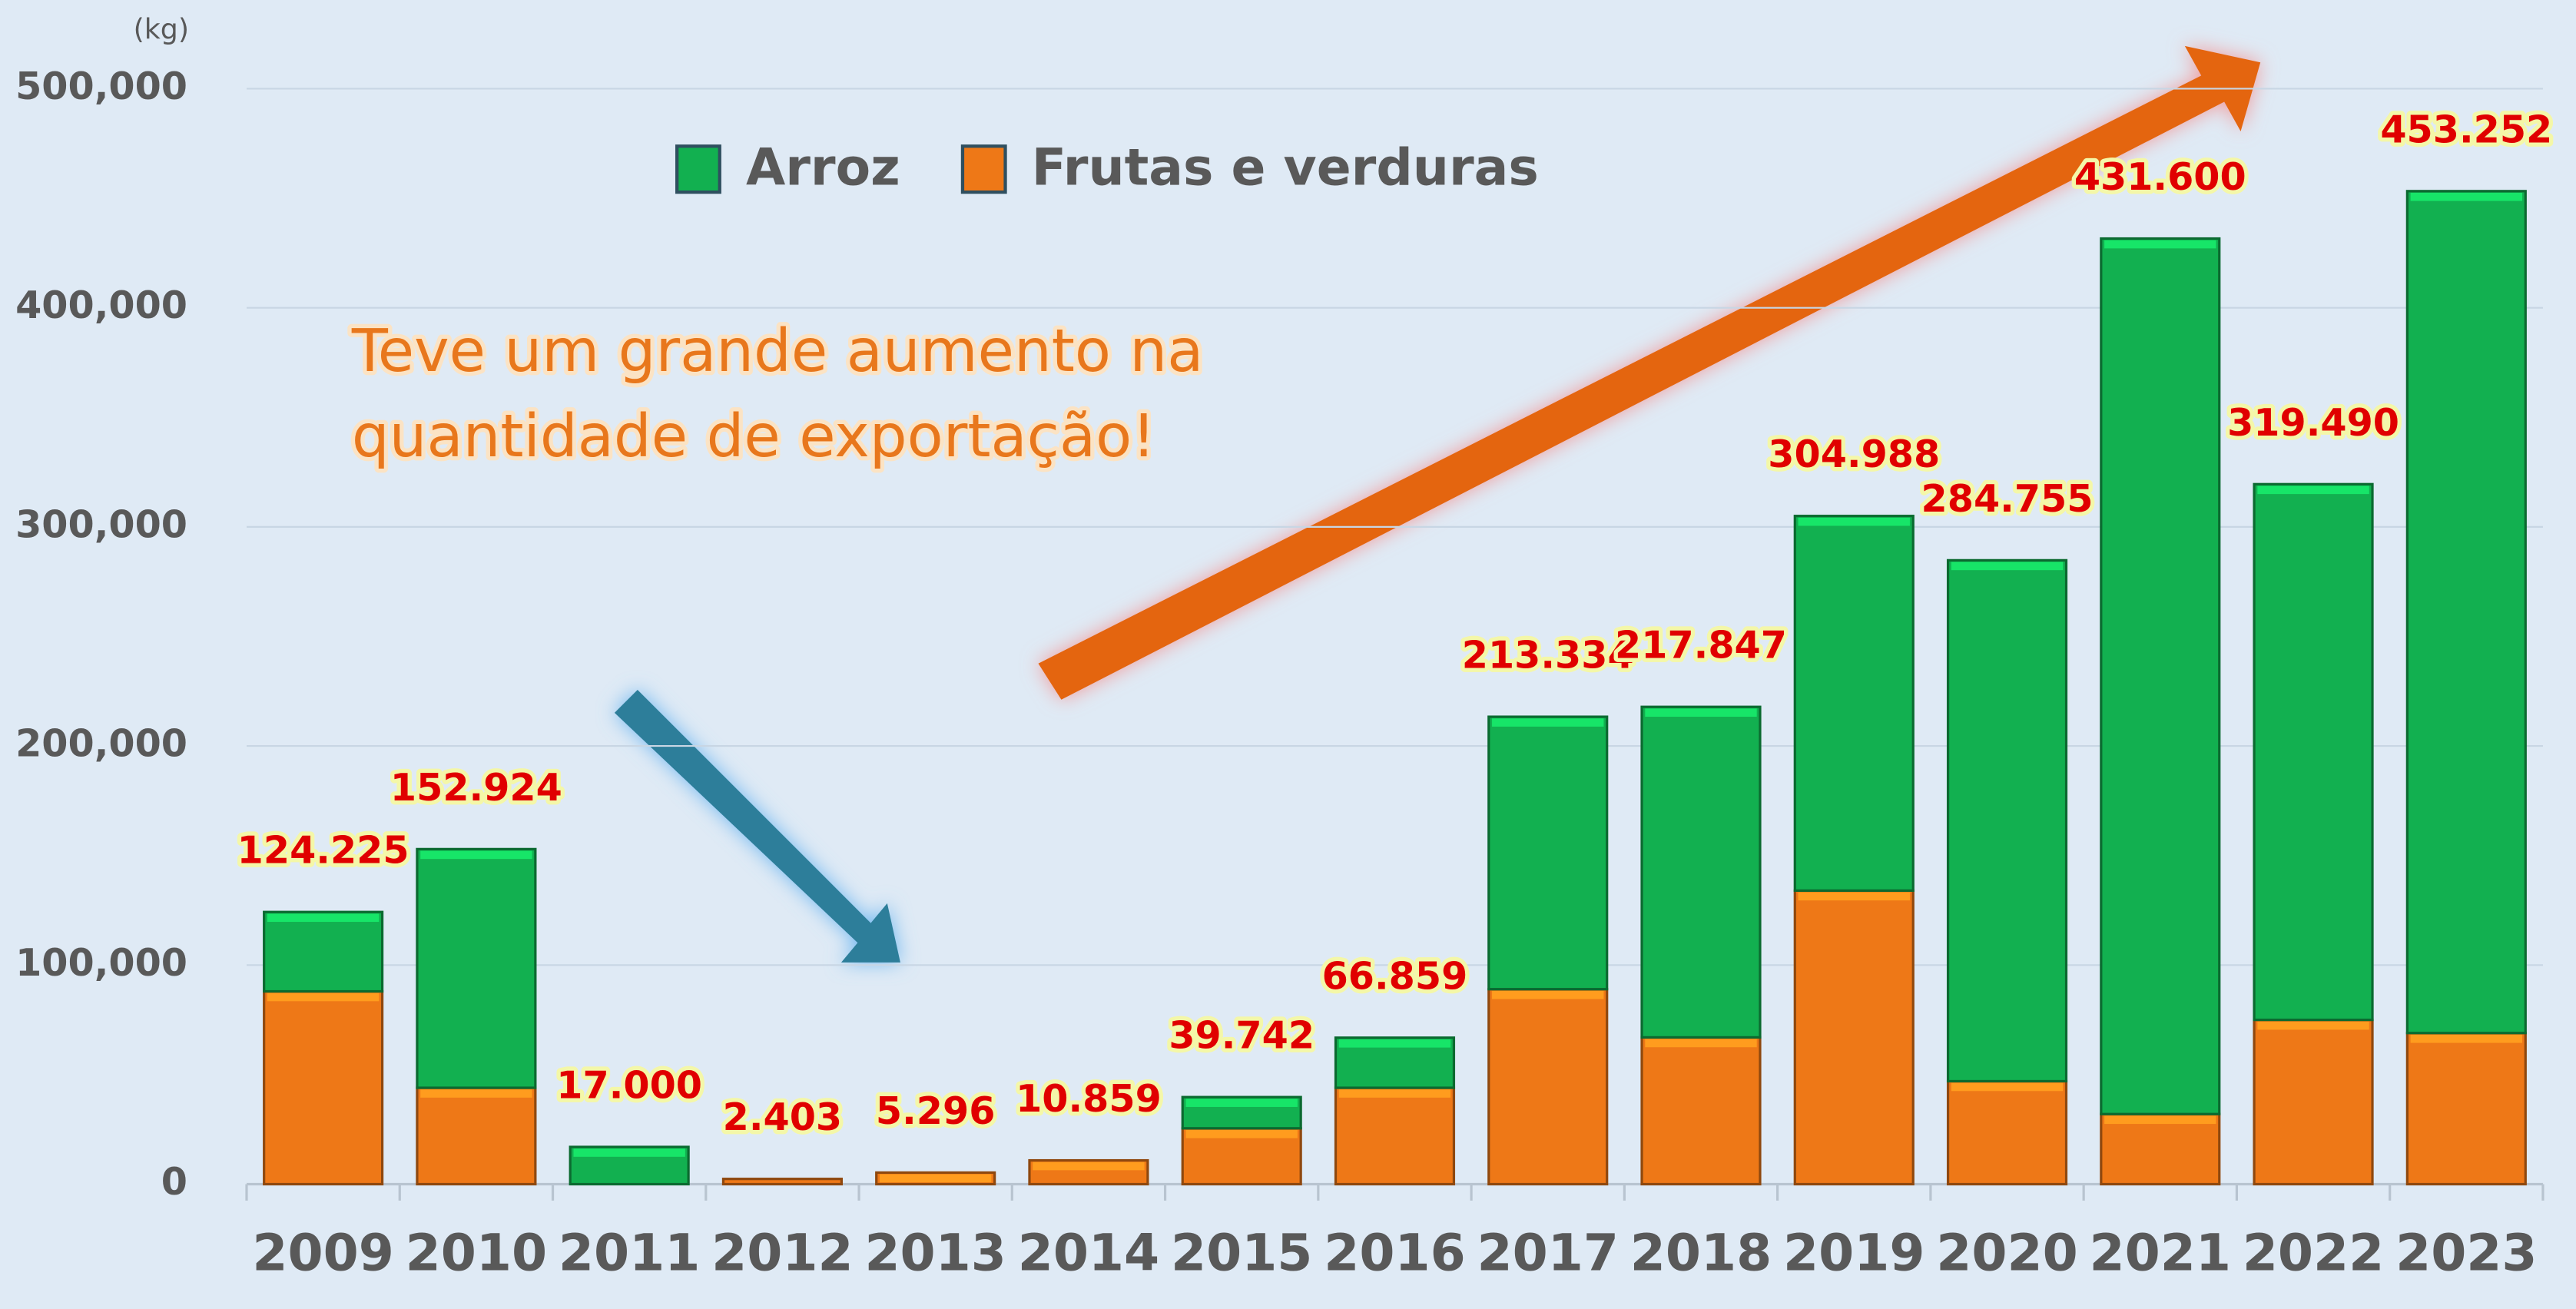 Image resolution: width=2576 pixels, height=1309 pixels. What do you see at coordinates (629, 1085) in the screenshot?
I see `total-label: 17.000` at bounding box center [629, 1085].